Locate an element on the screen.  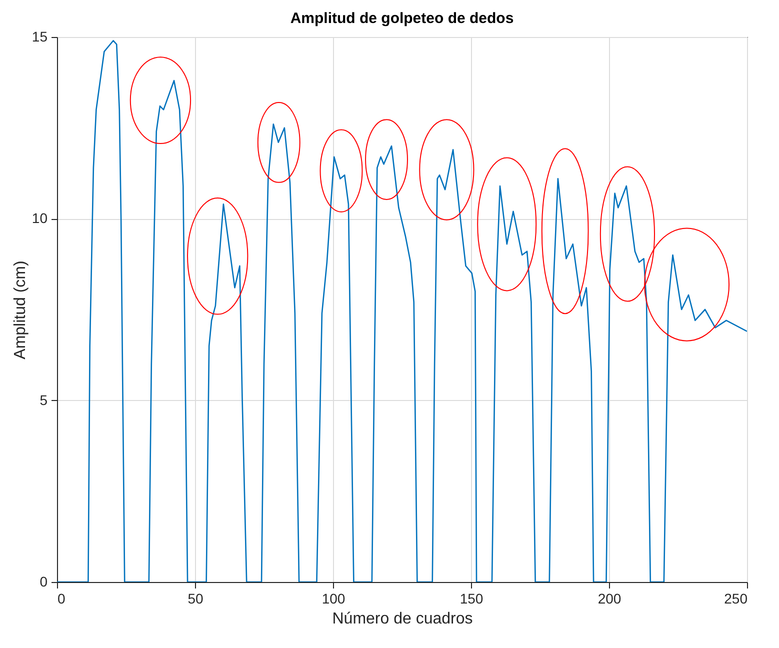
x-tick-label: 200 is located at coordinates (610, 598).